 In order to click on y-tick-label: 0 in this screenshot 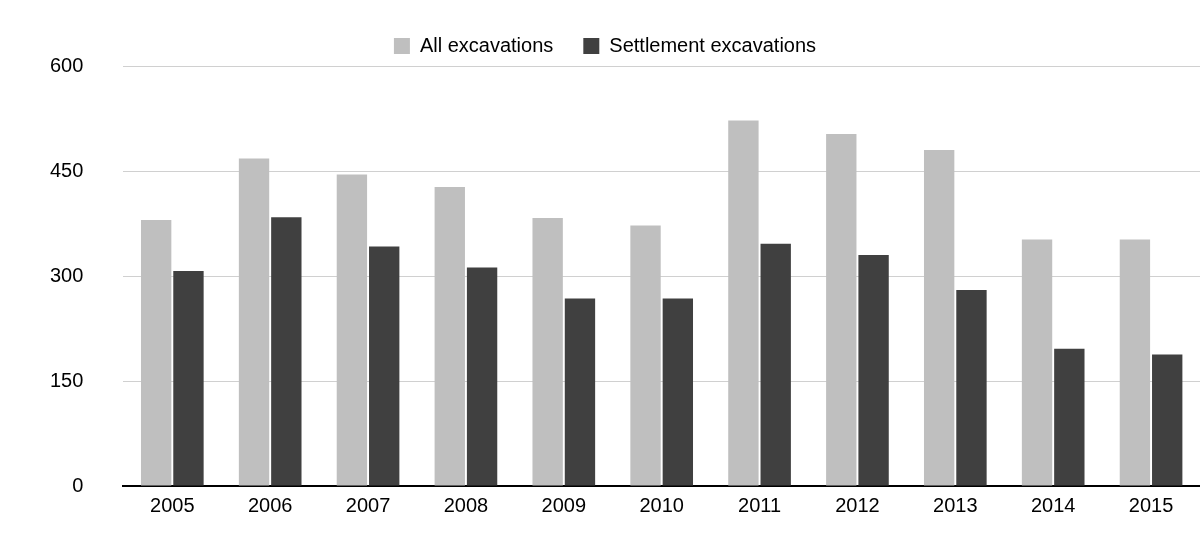, I will do `click(78, 484)`.